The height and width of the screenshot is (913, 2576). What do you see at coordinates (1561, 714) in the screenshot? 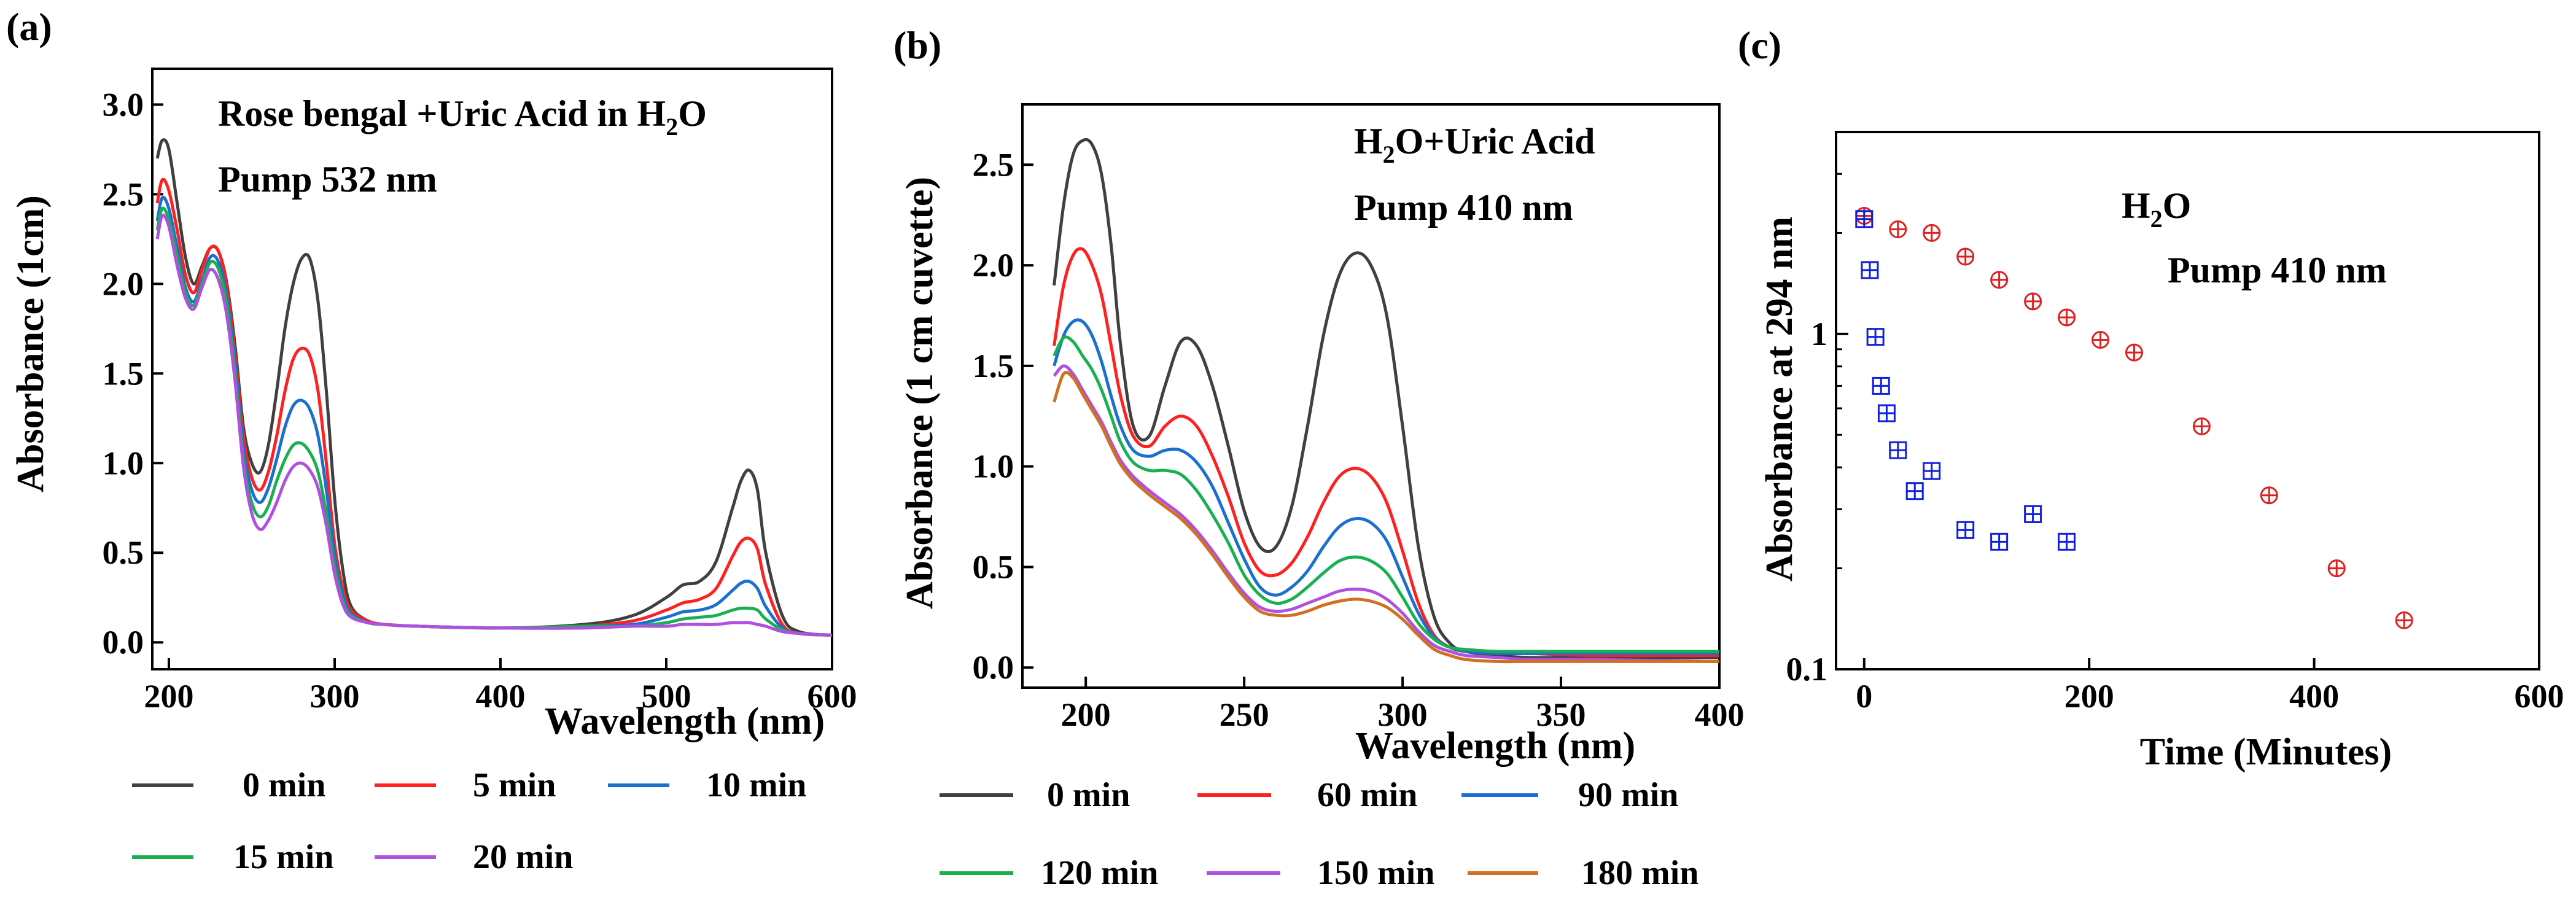
I see `x-tick-label: 350` at bounding box center [1561, 714].